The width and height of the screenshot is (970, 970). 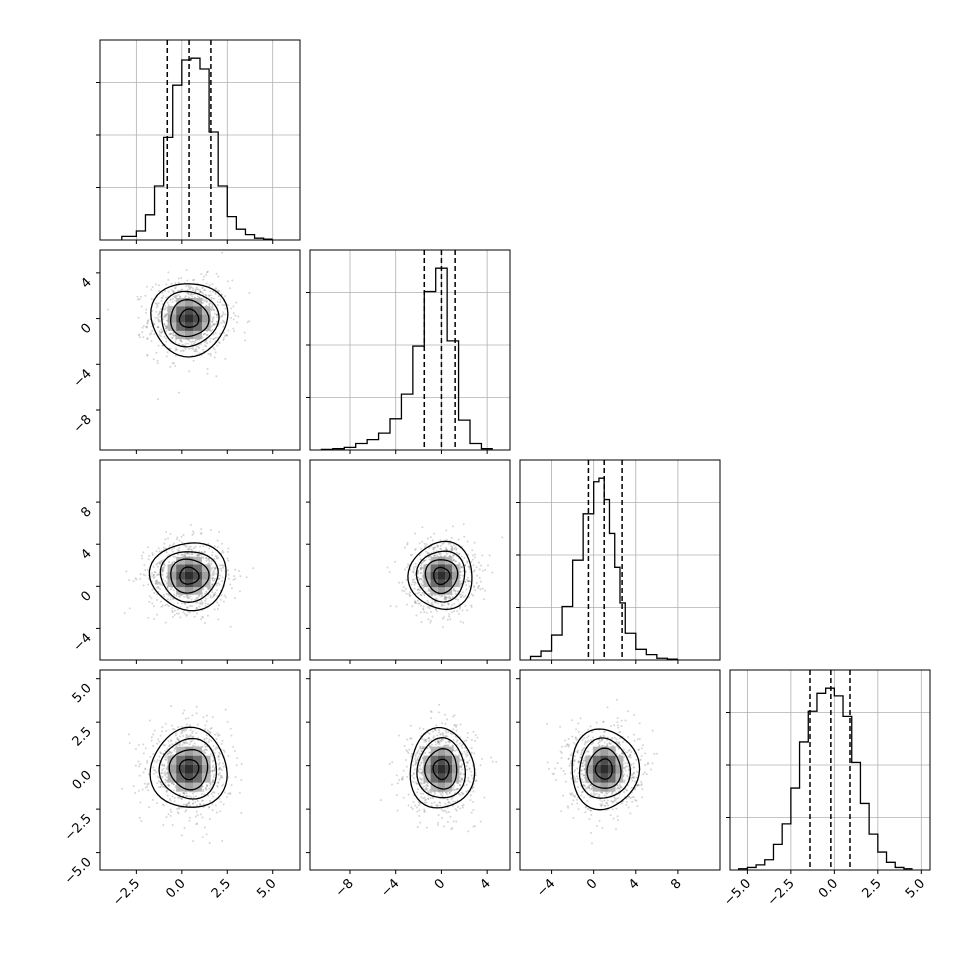 What do you see at coordinates (438, 768) in the screenshot?
I see `density-content` at bounding box center [438, 768].